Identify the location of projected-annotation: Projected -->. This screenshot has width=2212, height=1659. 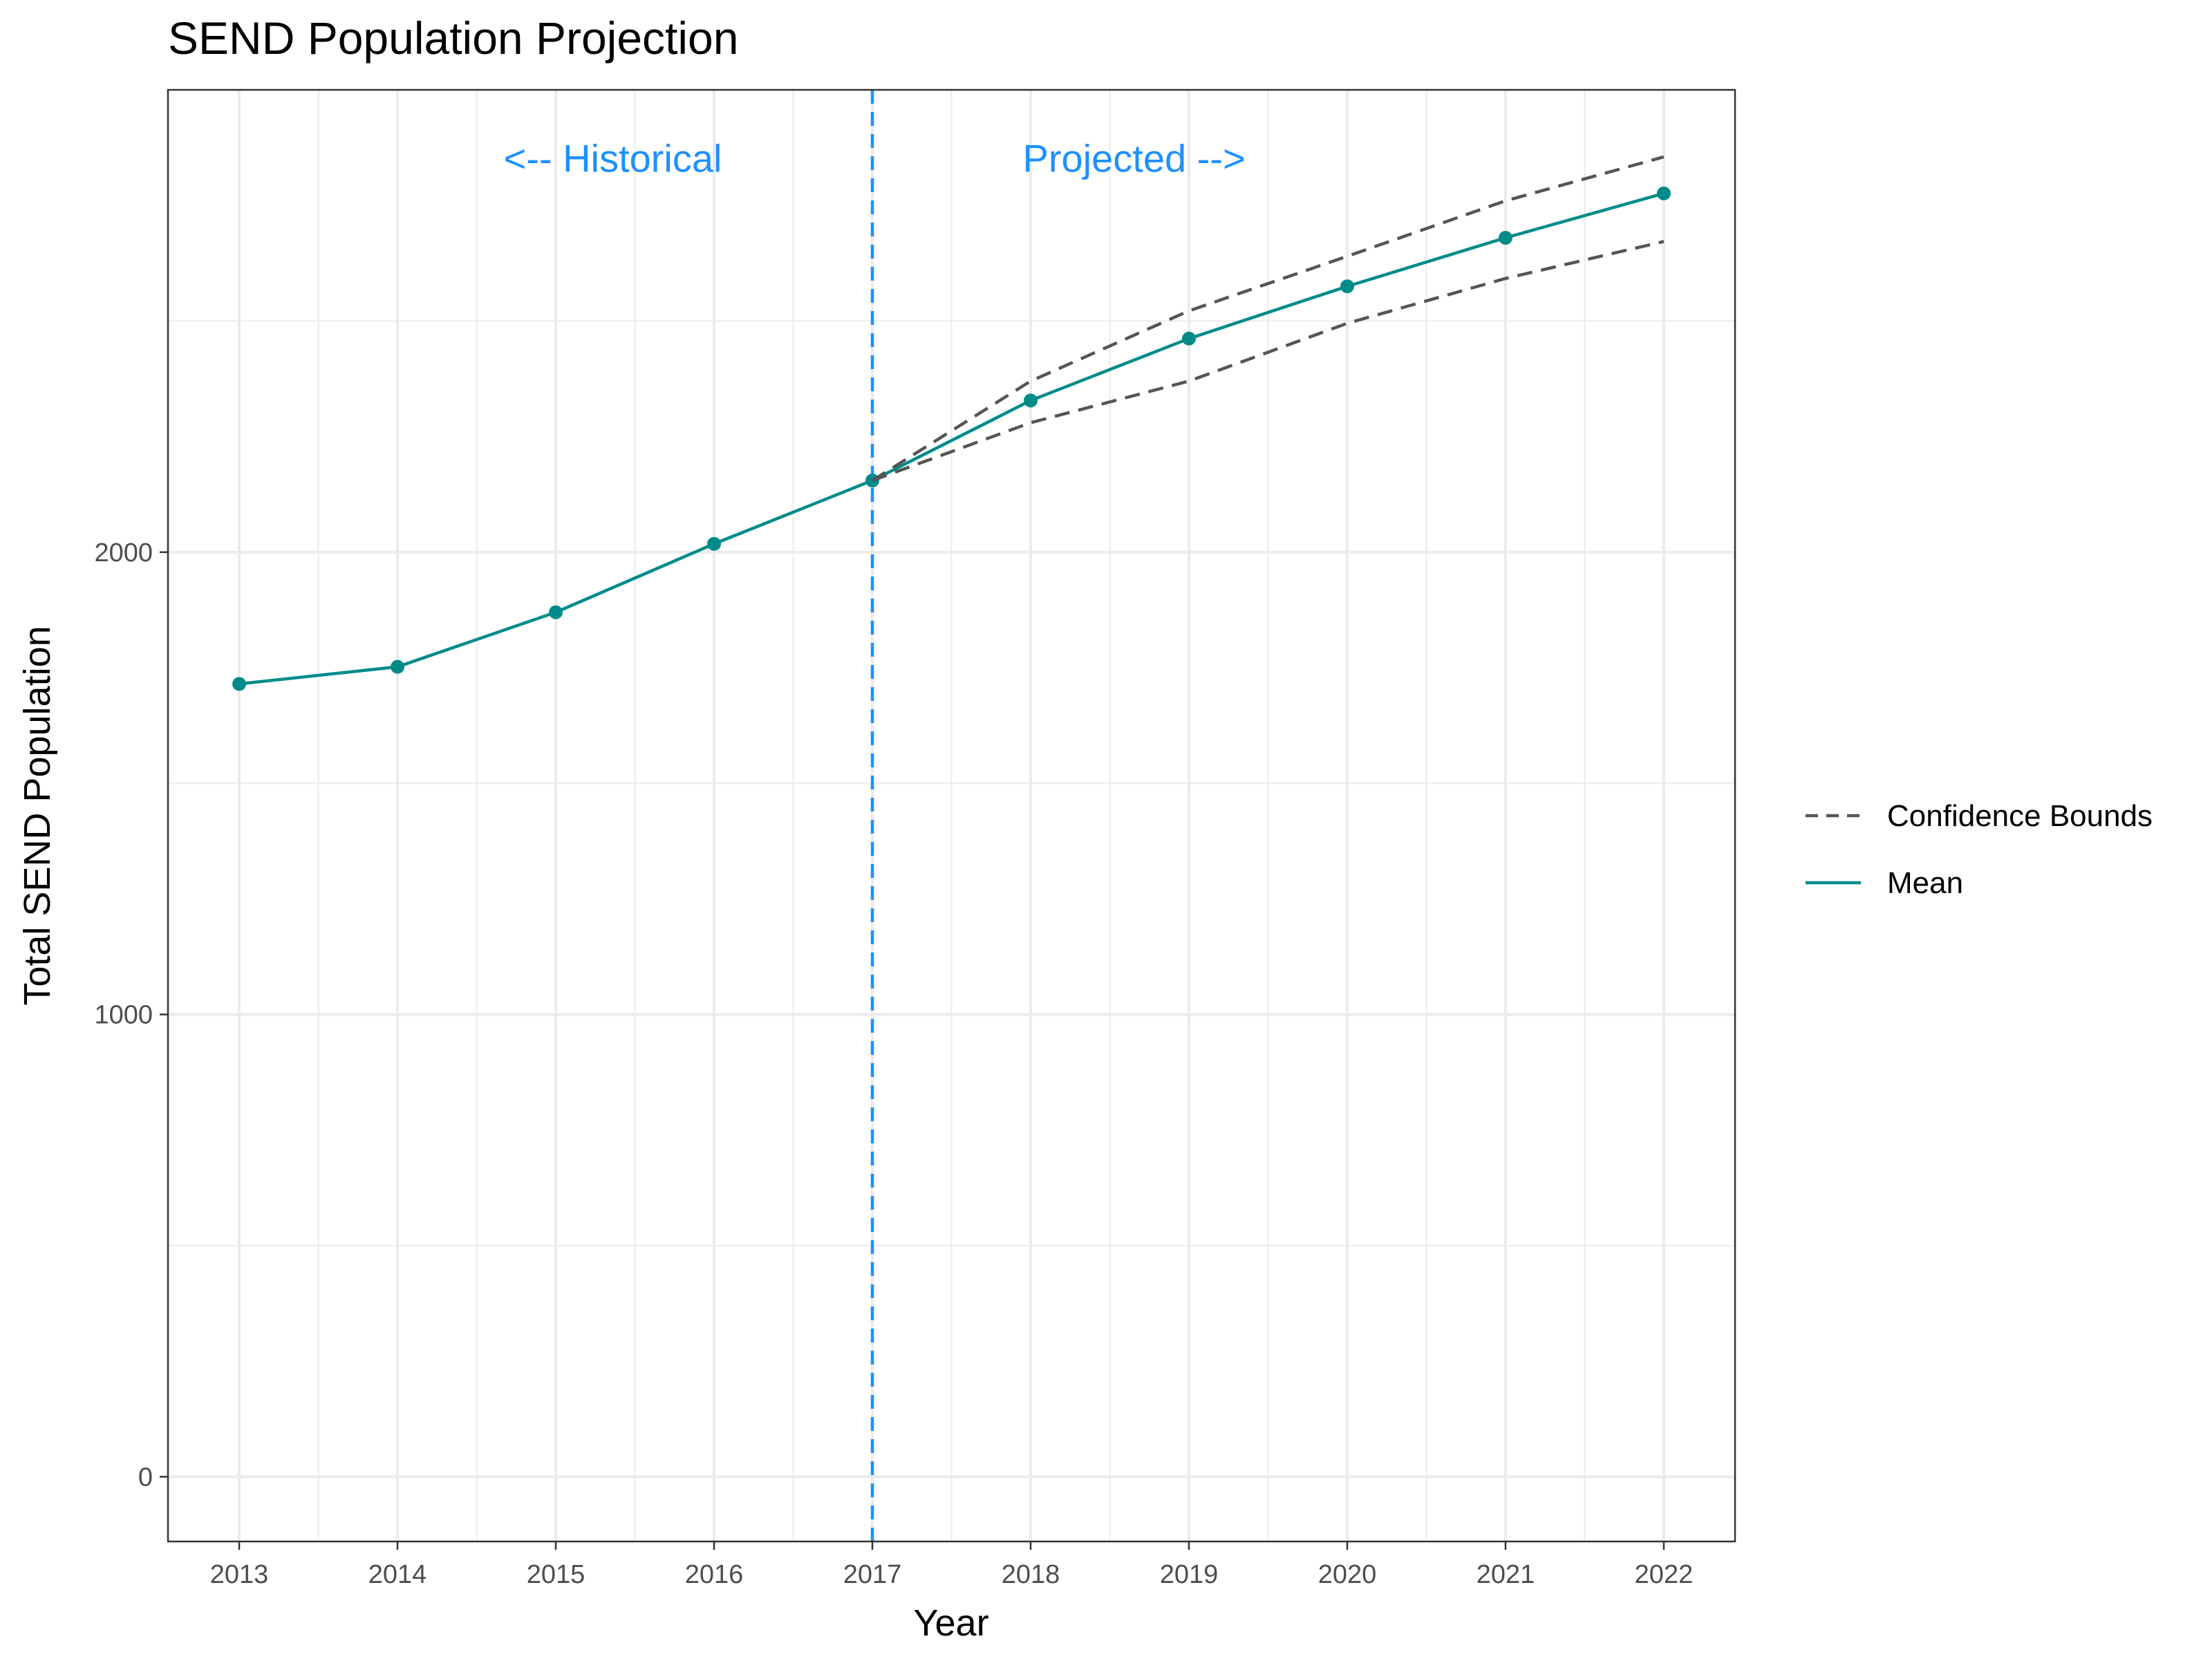
(1134, 158).